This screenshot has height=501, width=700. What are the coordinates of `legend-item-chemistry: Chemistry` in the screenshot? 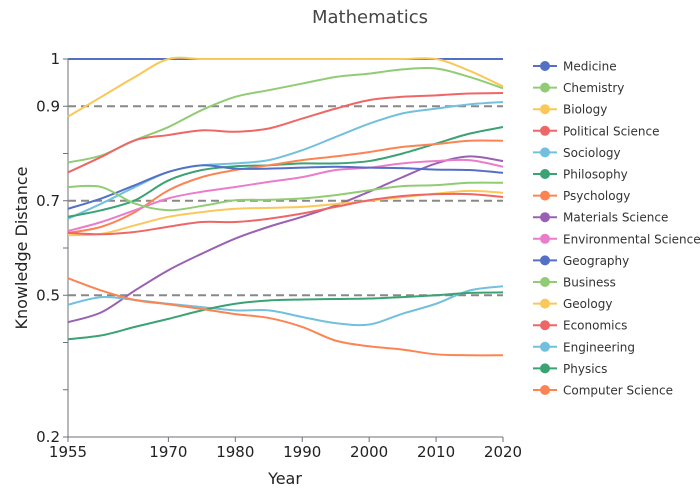 It's located at (578, 88).